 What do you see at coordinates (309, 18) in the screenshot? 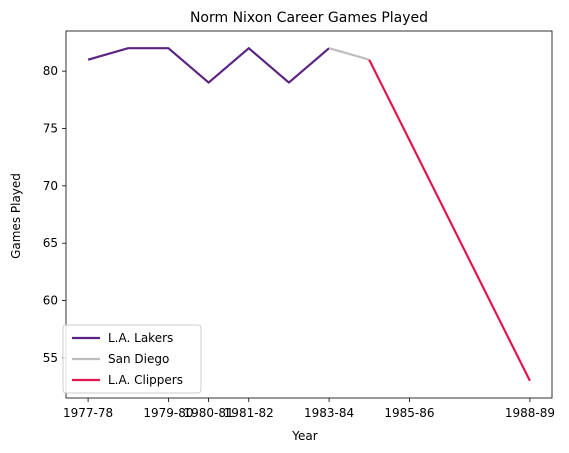
I see `chart-title: Norm Nixon Career Games Played` at bounding box center [309, 18].